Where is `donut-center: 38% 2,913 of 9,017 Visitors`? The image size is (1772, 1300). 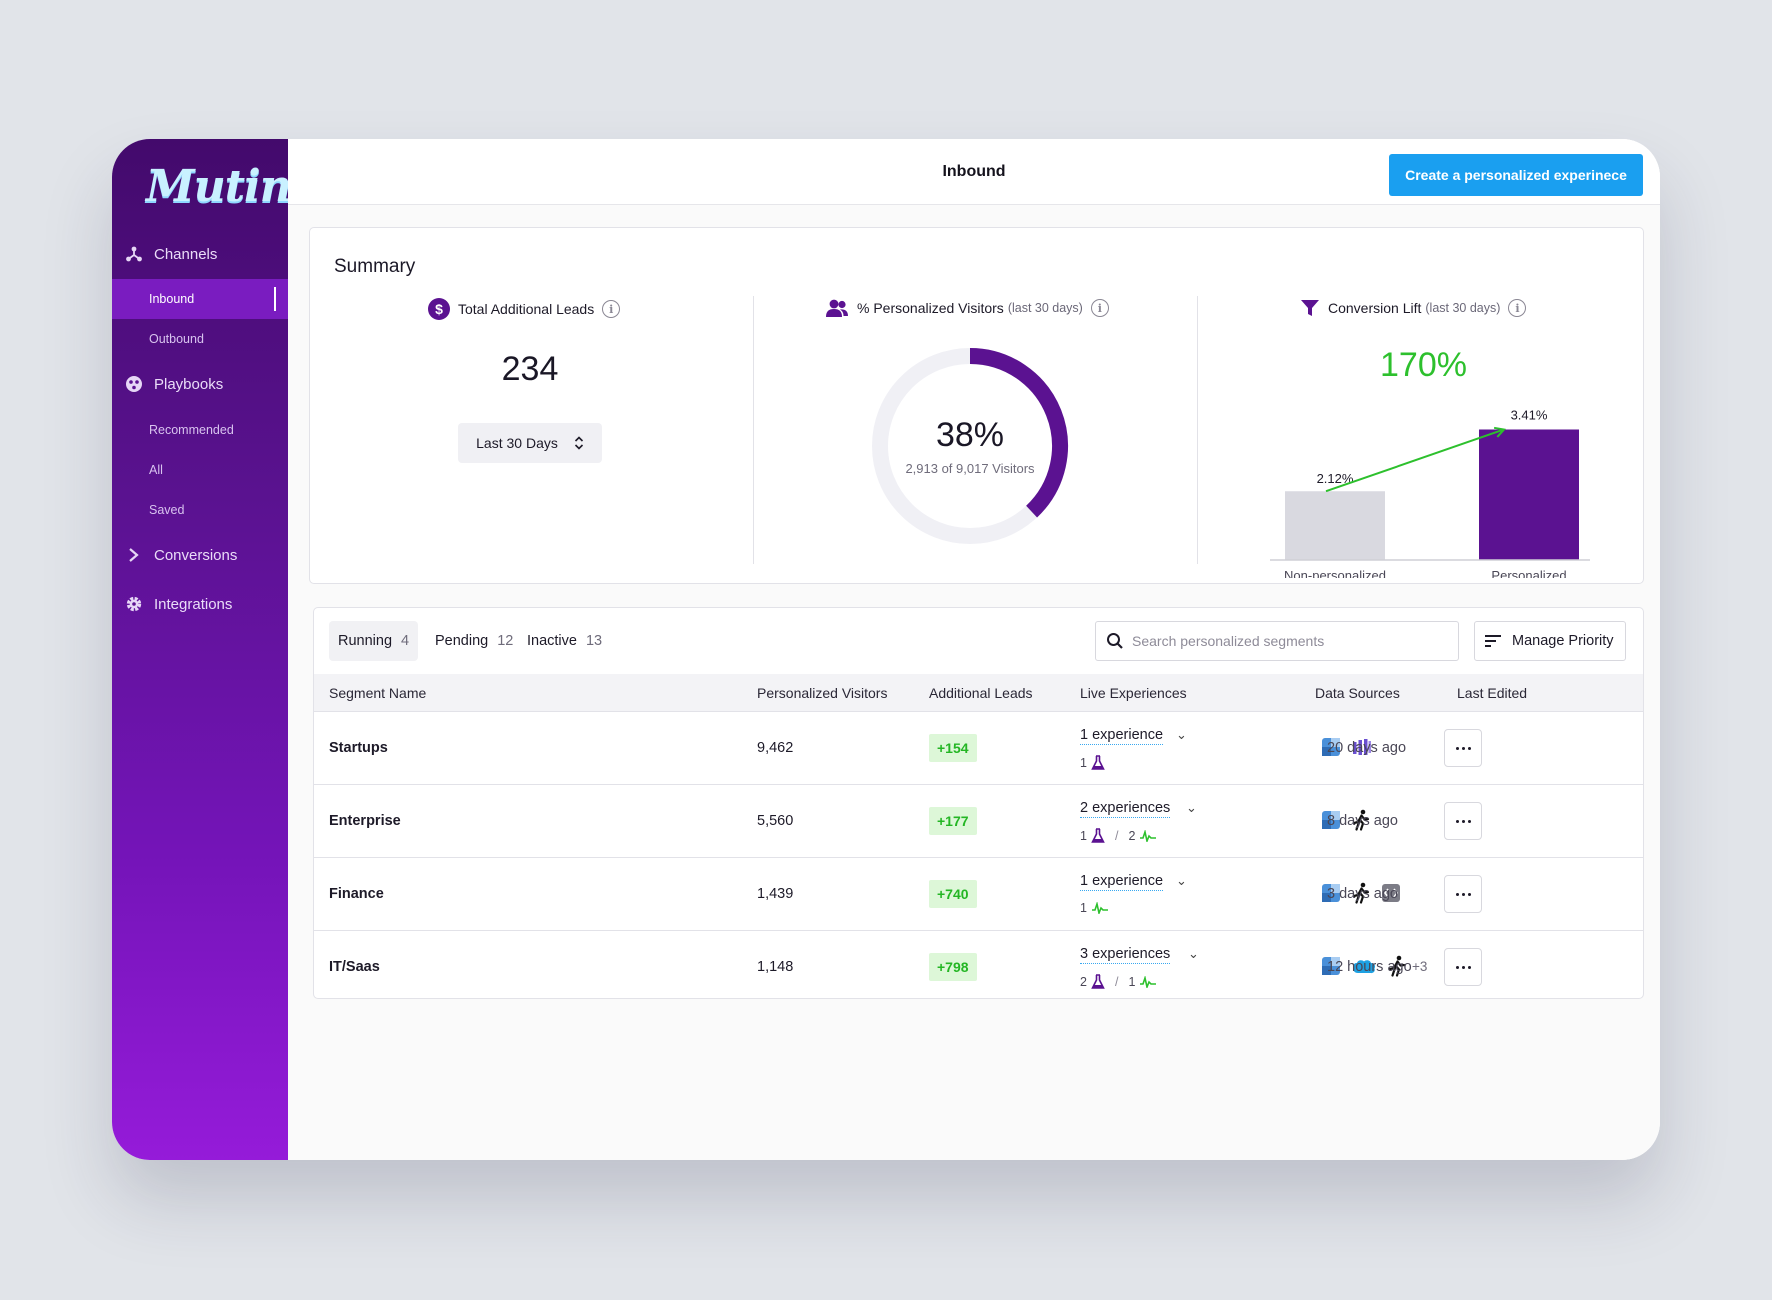 donut-center: 38% 2,913 of 9,017 Visitors is located at coordinates (970, 446).